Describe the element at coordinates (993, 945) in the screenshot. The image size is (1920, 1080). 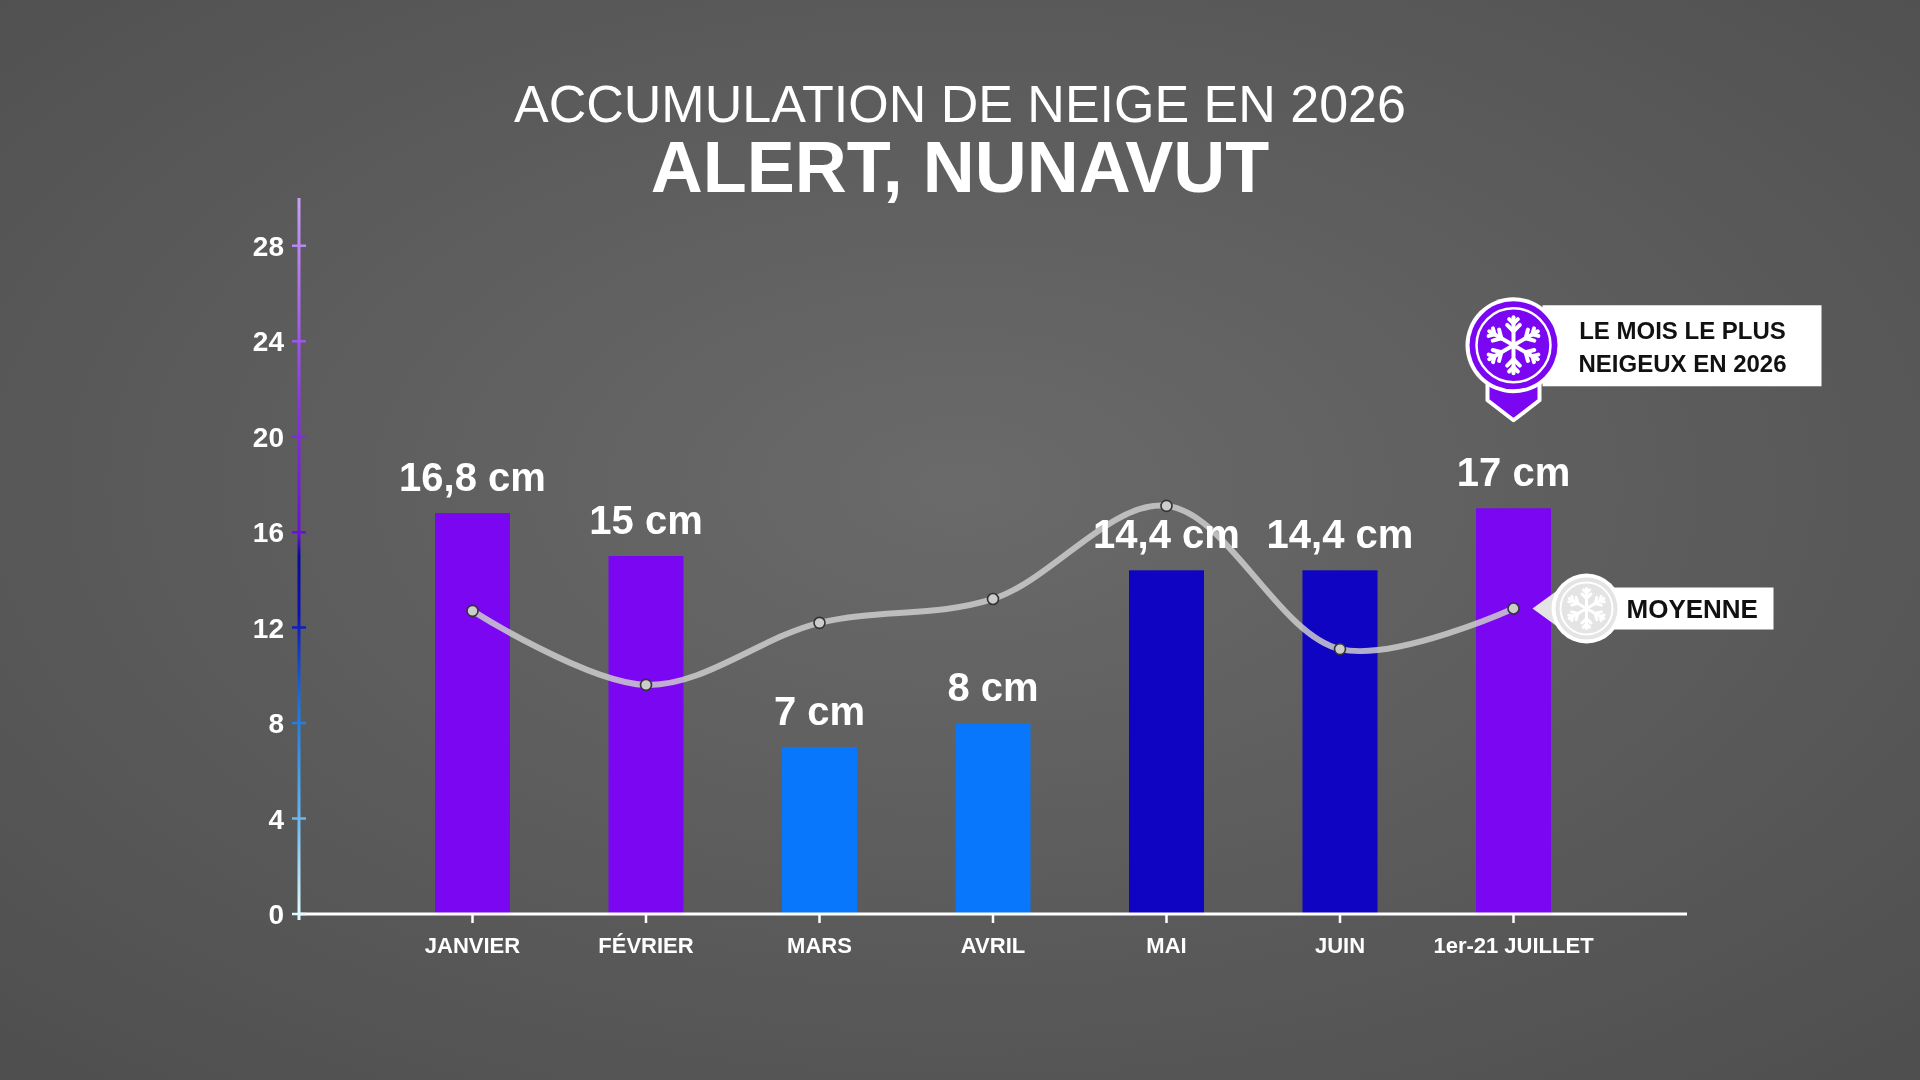
I see `x-tick-label: AVRIL` at that location.